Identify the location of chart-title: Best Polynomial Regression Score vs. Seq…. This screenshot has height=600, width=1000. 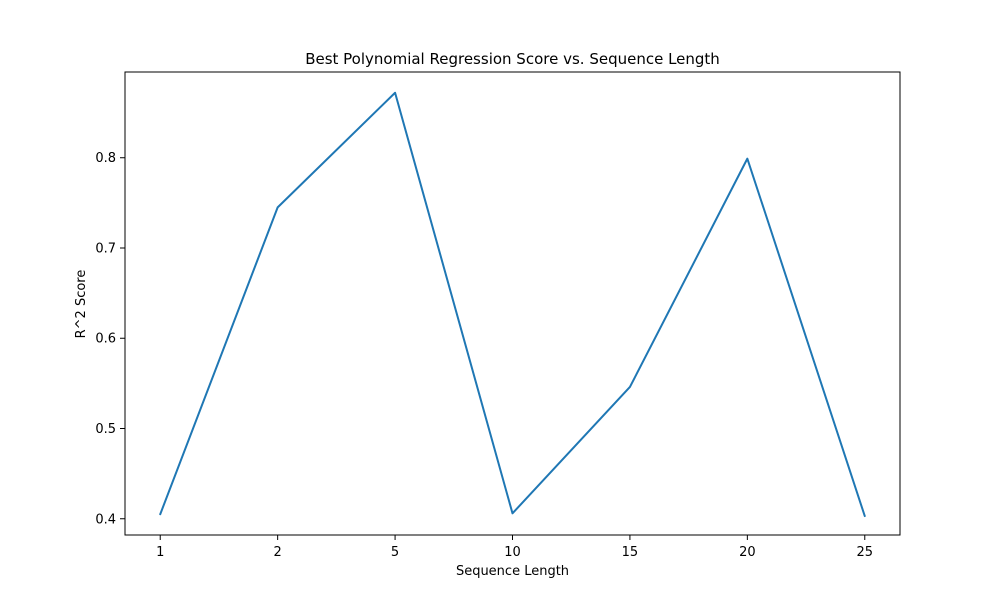
(512, 59).